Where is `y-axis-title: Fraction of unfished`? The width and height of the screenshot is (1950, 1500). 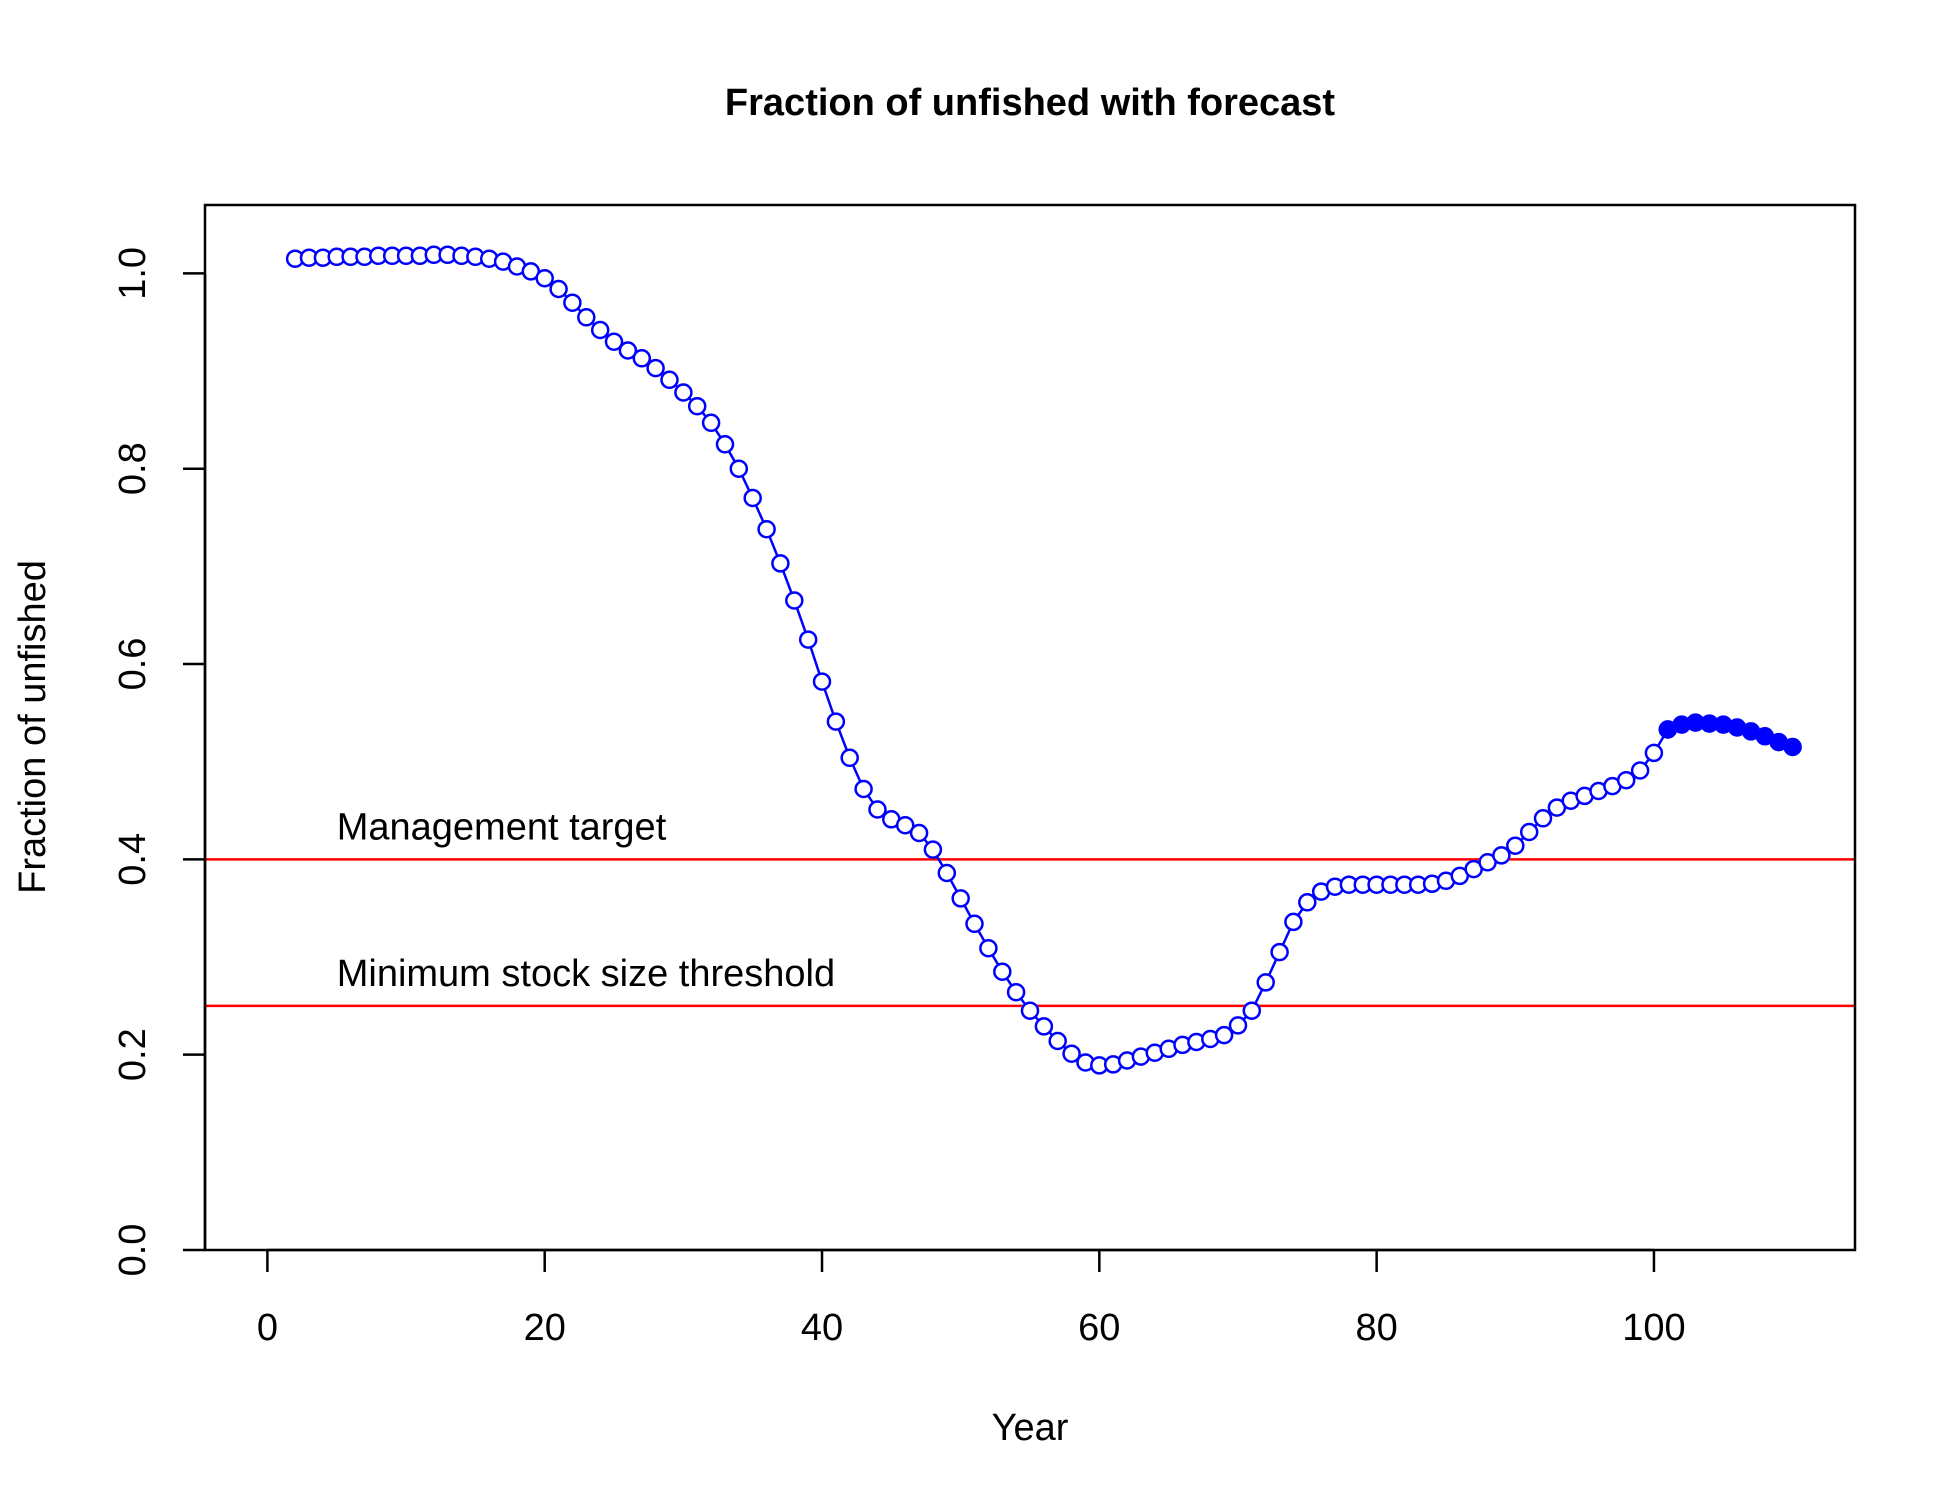
y-axis-title: Fraction of unfished is located at coordinates (33, 727).